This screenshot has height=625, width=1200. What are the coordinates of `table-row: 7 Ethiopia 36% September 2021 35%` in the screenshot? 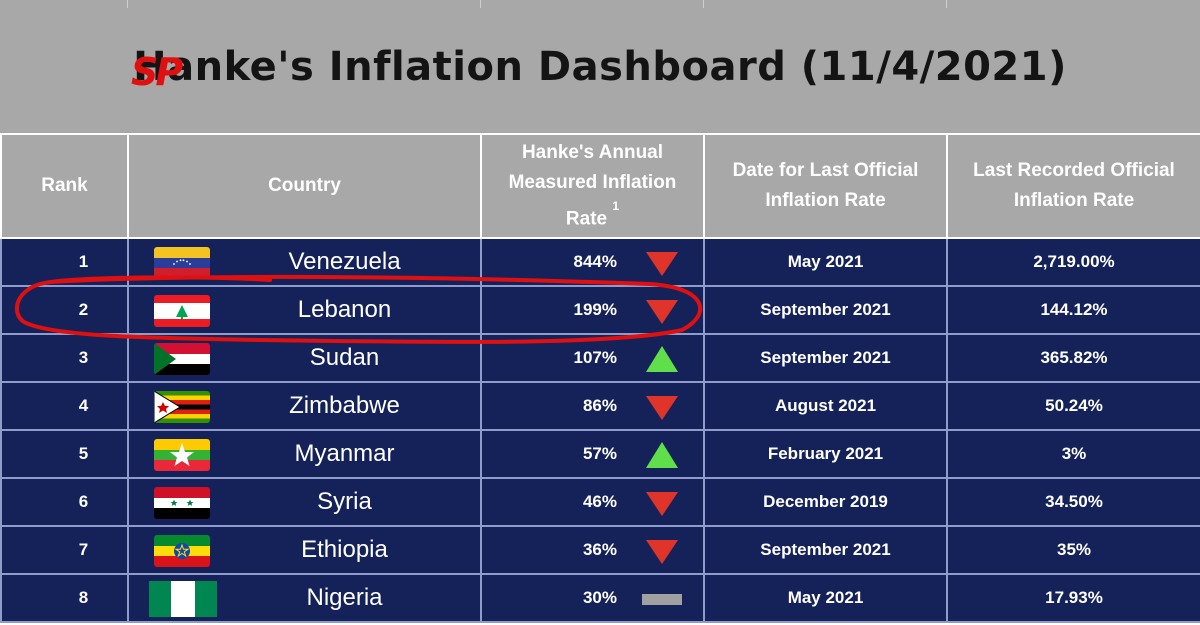 It's located at (600, 550).